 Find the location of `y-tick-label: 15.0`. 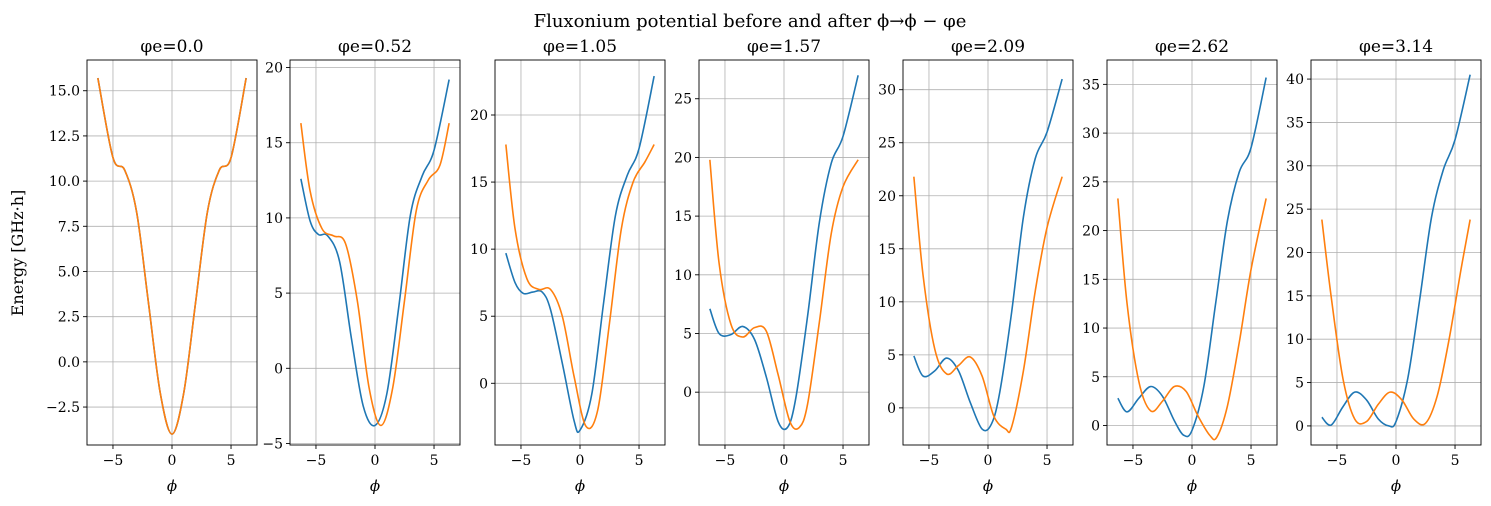

y-tick-label: 15.0 is located at coordinates (64, 92).